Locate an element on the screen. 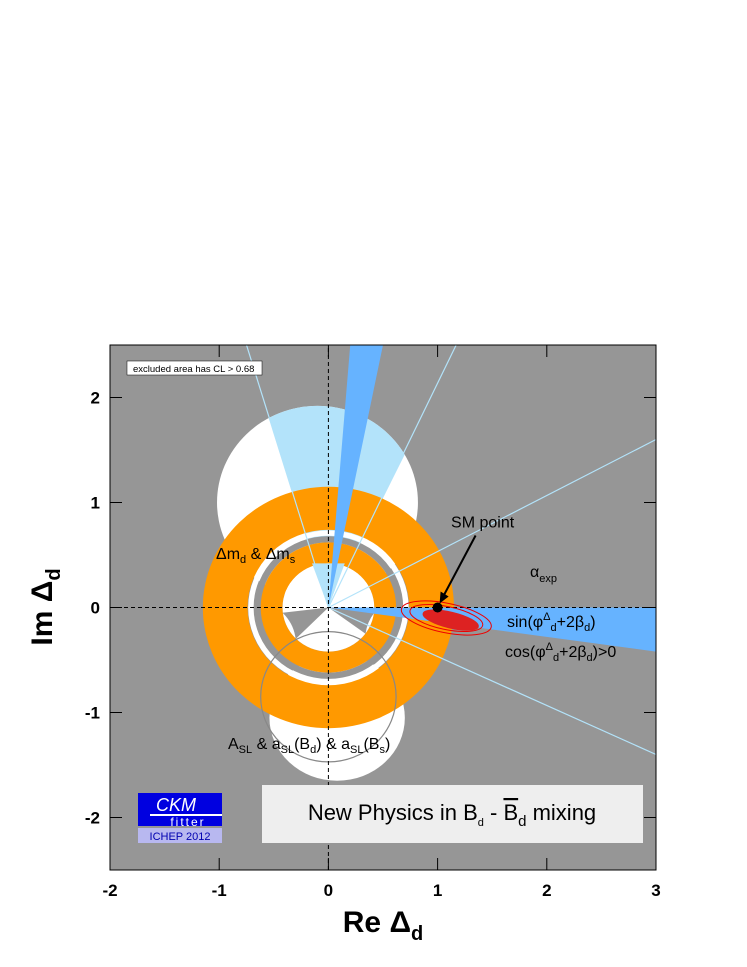  asl-label: ASL & aSL(Bd) & aSL(Bs) is located at coordinates (309, 746).